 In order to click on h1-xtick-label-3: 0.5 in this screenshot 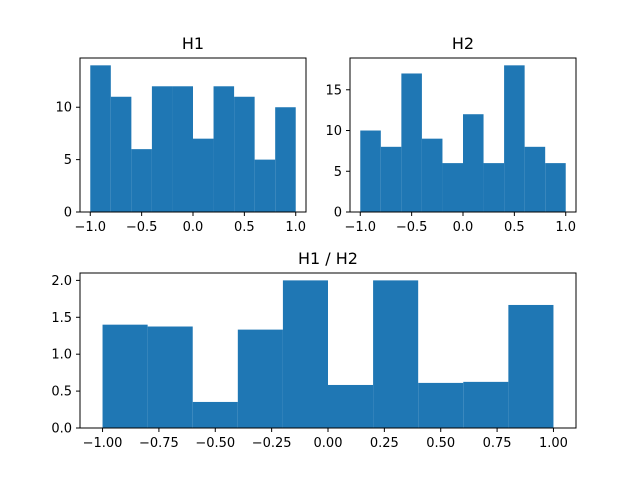, I will do `click(244, 227)`.